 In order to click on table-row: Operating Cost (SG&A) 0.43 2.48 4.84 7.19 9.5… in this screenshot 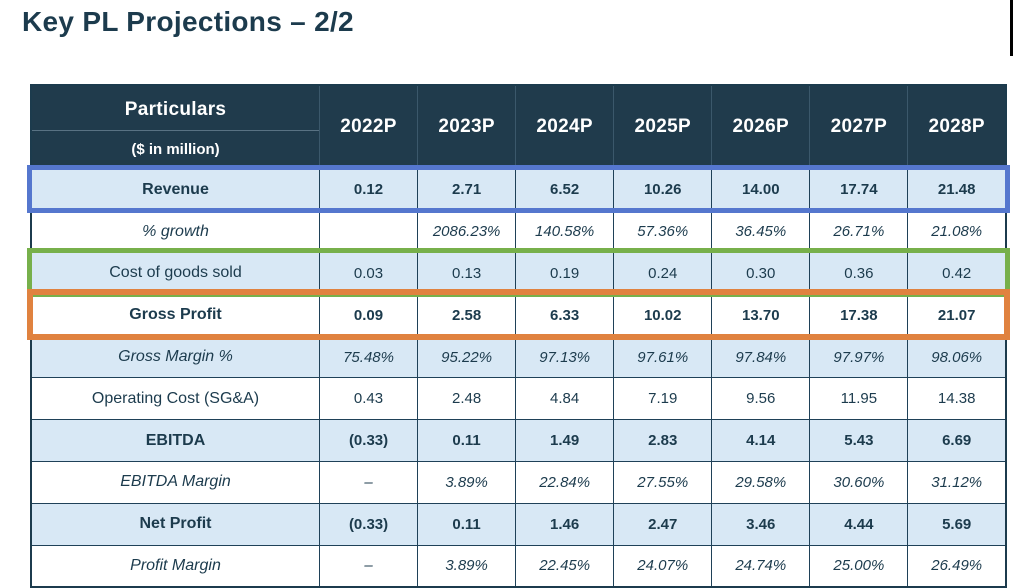, I will do `click(518, 399)`.